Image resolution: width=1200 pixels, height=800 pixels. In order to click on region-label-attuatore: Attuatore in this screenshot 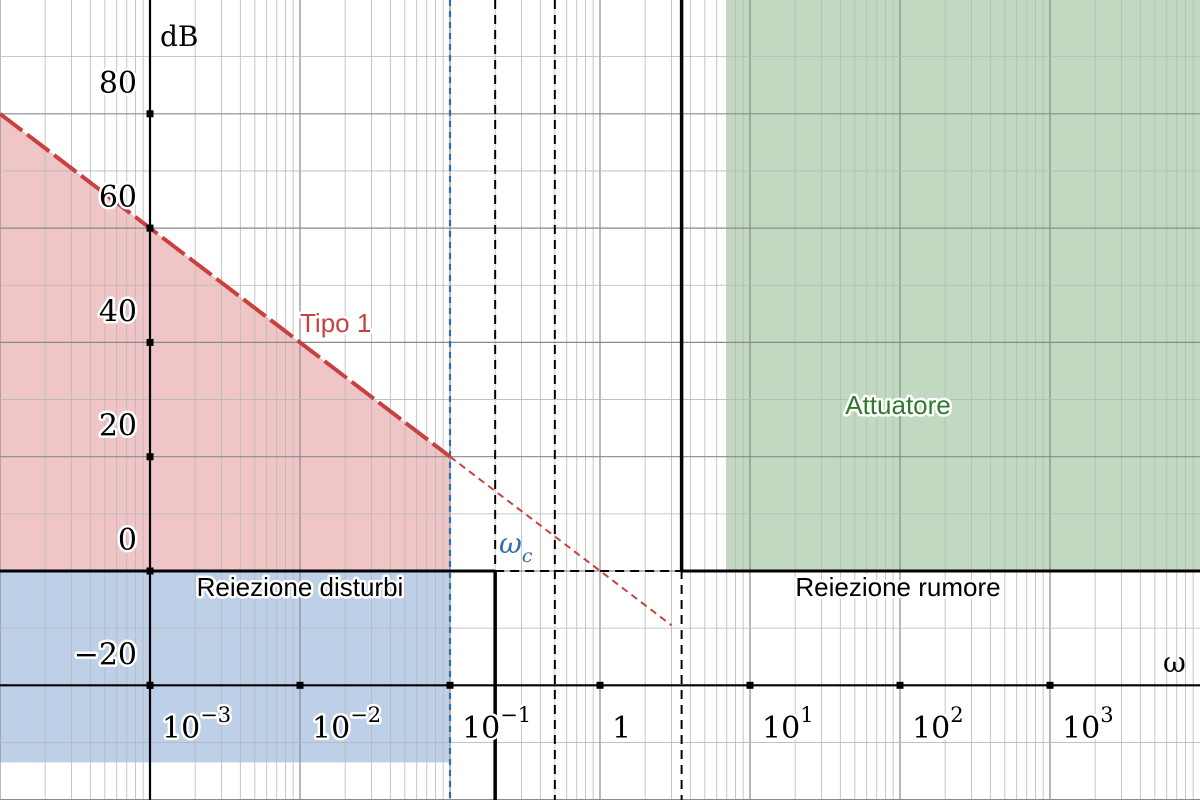, I will do `click(898, 405)`.